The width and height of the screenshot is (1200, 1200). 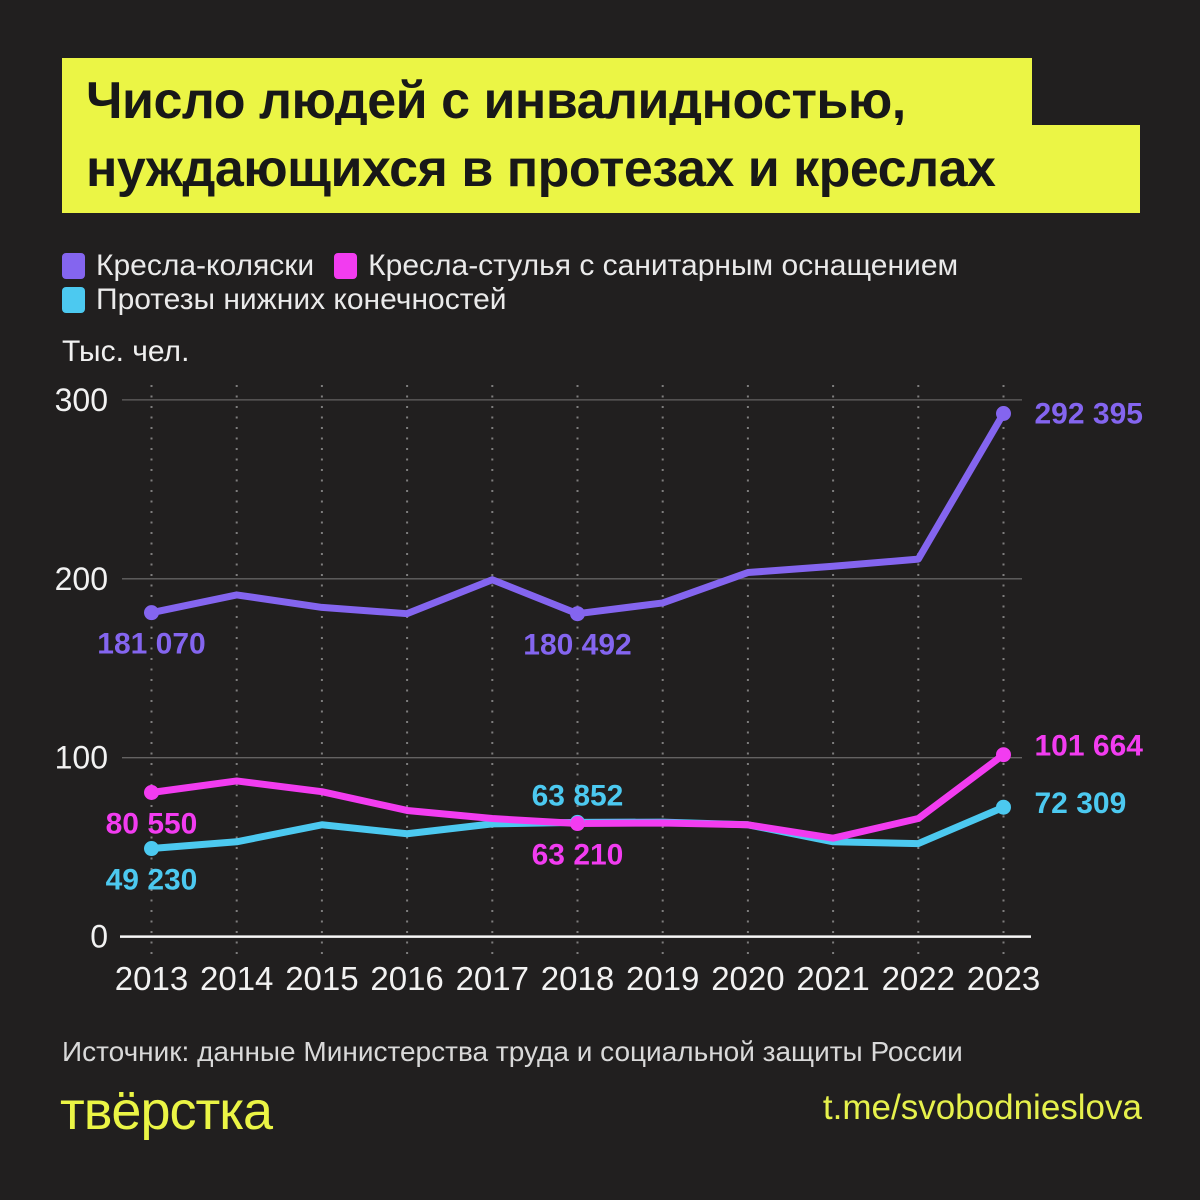 I want to click on value-label-0-2023: 292 395, so click(x=1089, y=414).